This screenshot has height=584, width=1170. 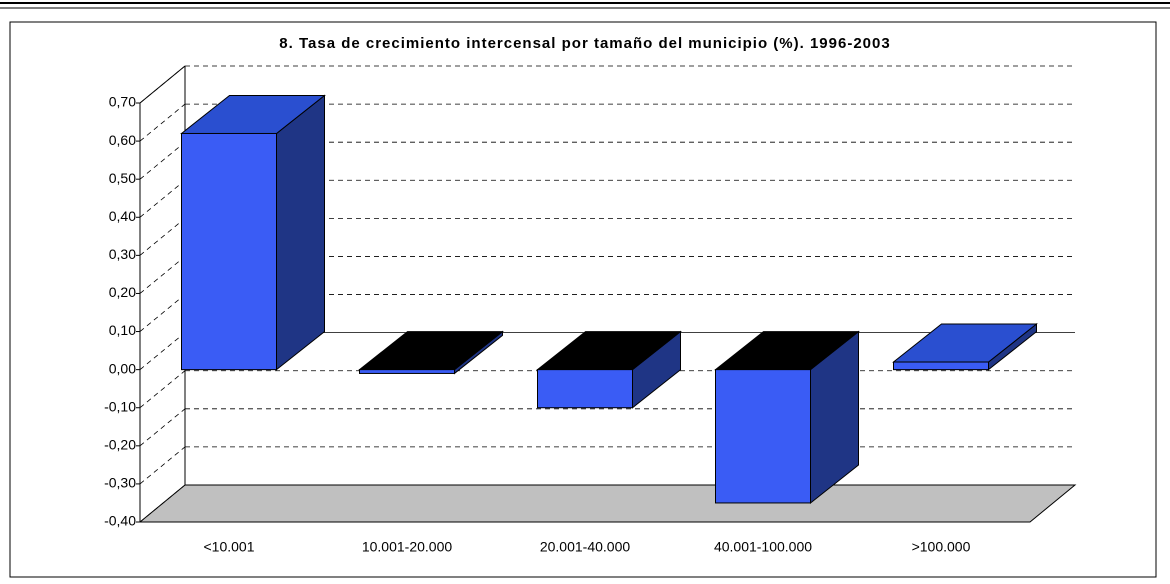 I want to click on y-tick-label: -0,30, so click(x=120, y=483).